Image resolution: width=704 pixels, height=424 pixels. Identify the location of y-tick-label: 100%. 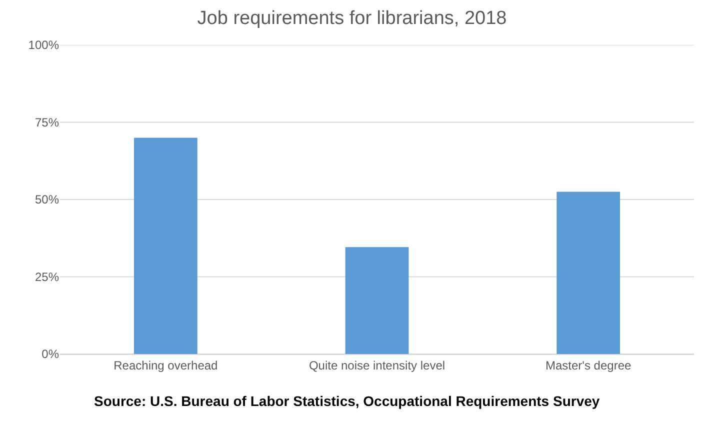
(44, 45).